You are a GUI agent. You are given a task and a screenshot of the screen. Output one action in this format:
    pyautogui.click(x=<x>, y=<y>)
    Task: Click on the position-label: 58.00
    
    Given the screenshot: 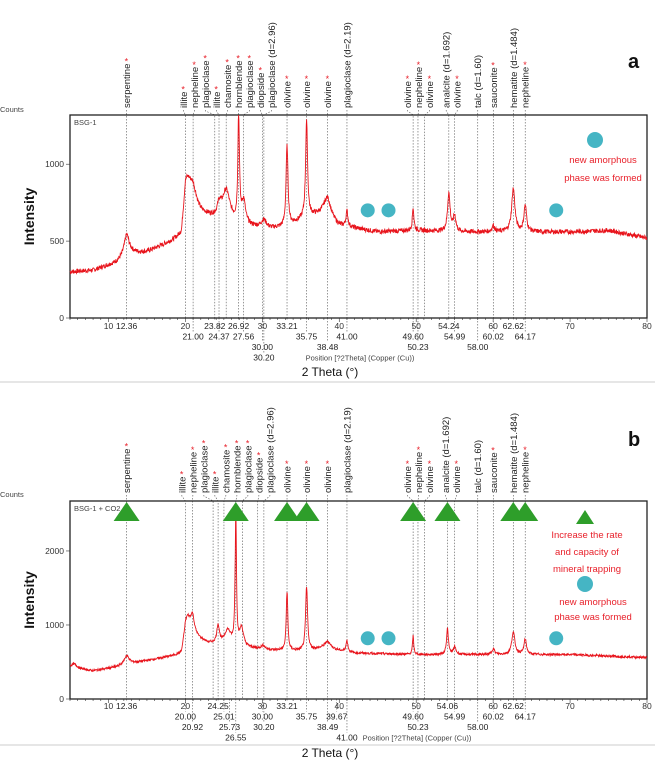 What is the action you would take?
    pyautogui.click(x=478, y=727)
    